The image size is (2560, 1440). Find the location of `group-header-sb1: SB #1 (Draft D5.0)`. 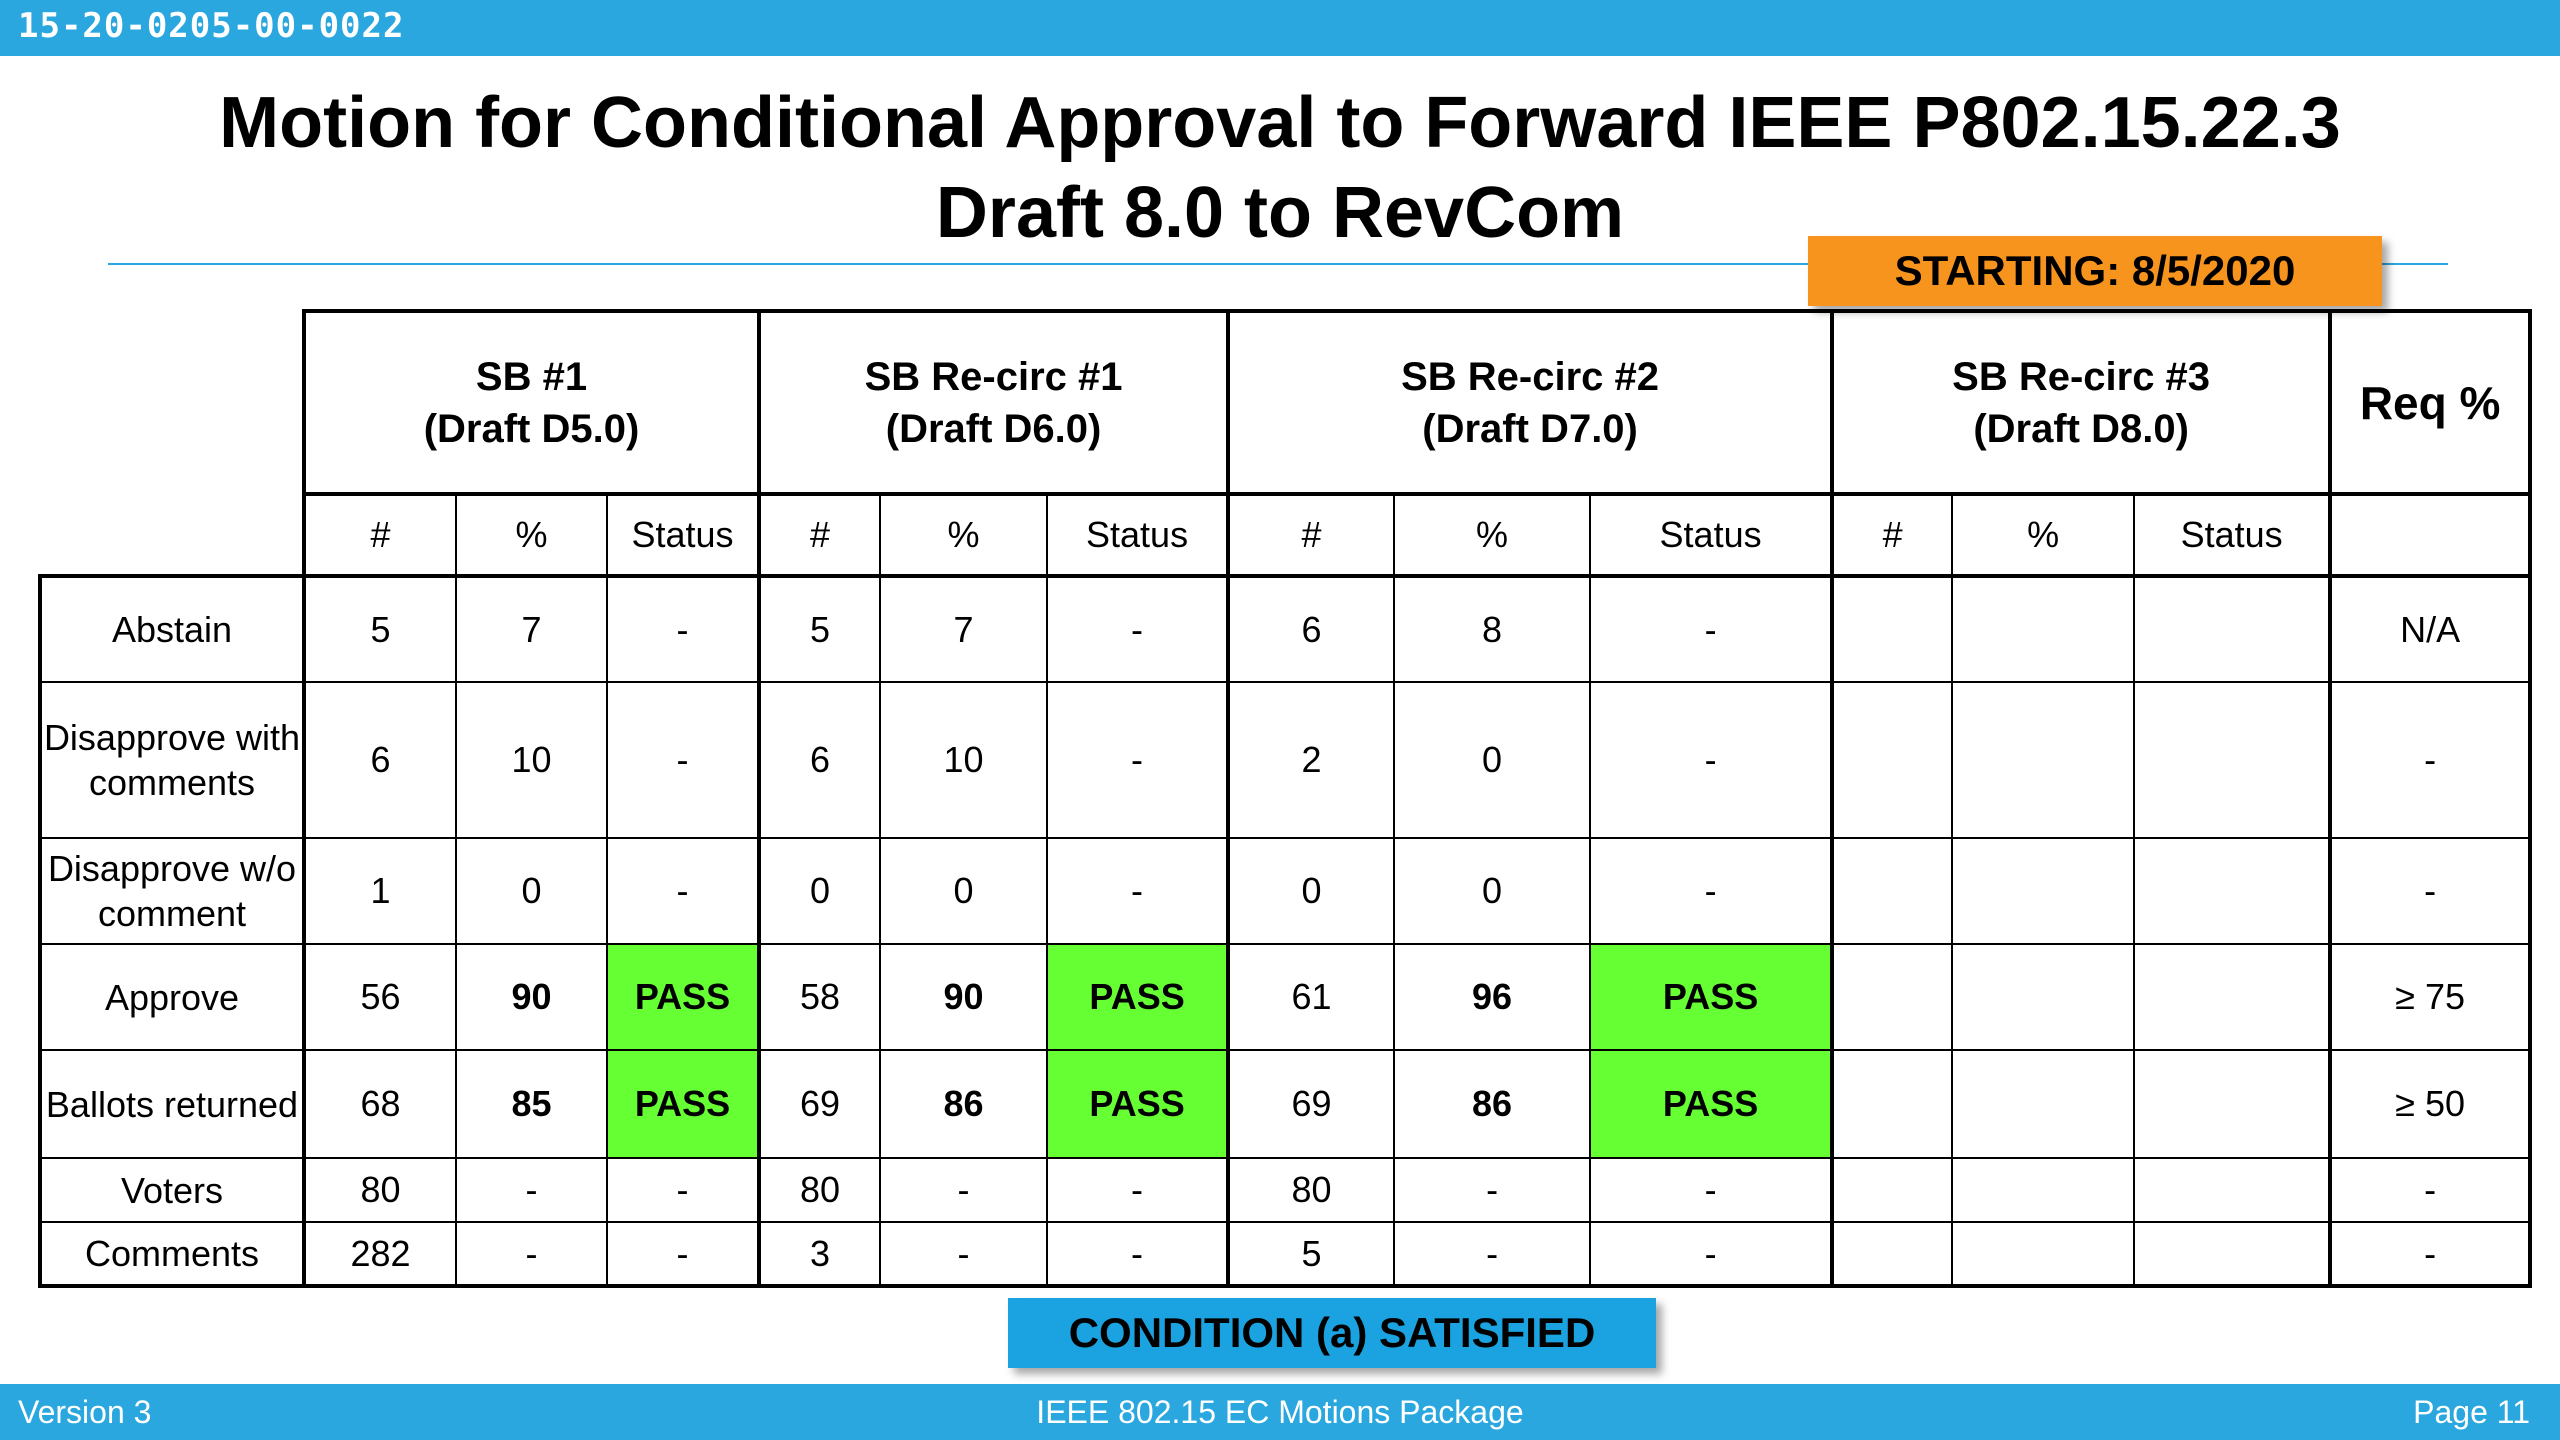

group-header-sb1: SB #1 (Draft D5.0) is located at coordinates (531, 402).